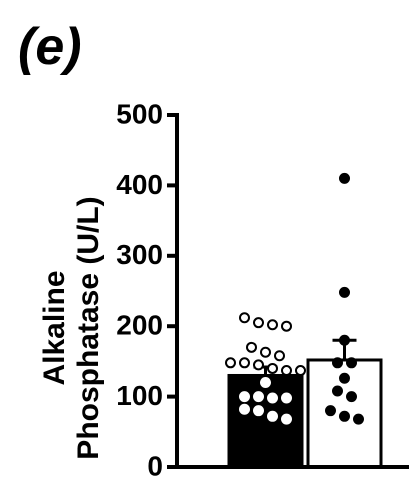 This screenshot has width=413, height=481. What do you see at coordinates (54, 327) in the screenshot?
I see `y-axis-title-line-1: Alkaline` at bounding box center [54, 327].